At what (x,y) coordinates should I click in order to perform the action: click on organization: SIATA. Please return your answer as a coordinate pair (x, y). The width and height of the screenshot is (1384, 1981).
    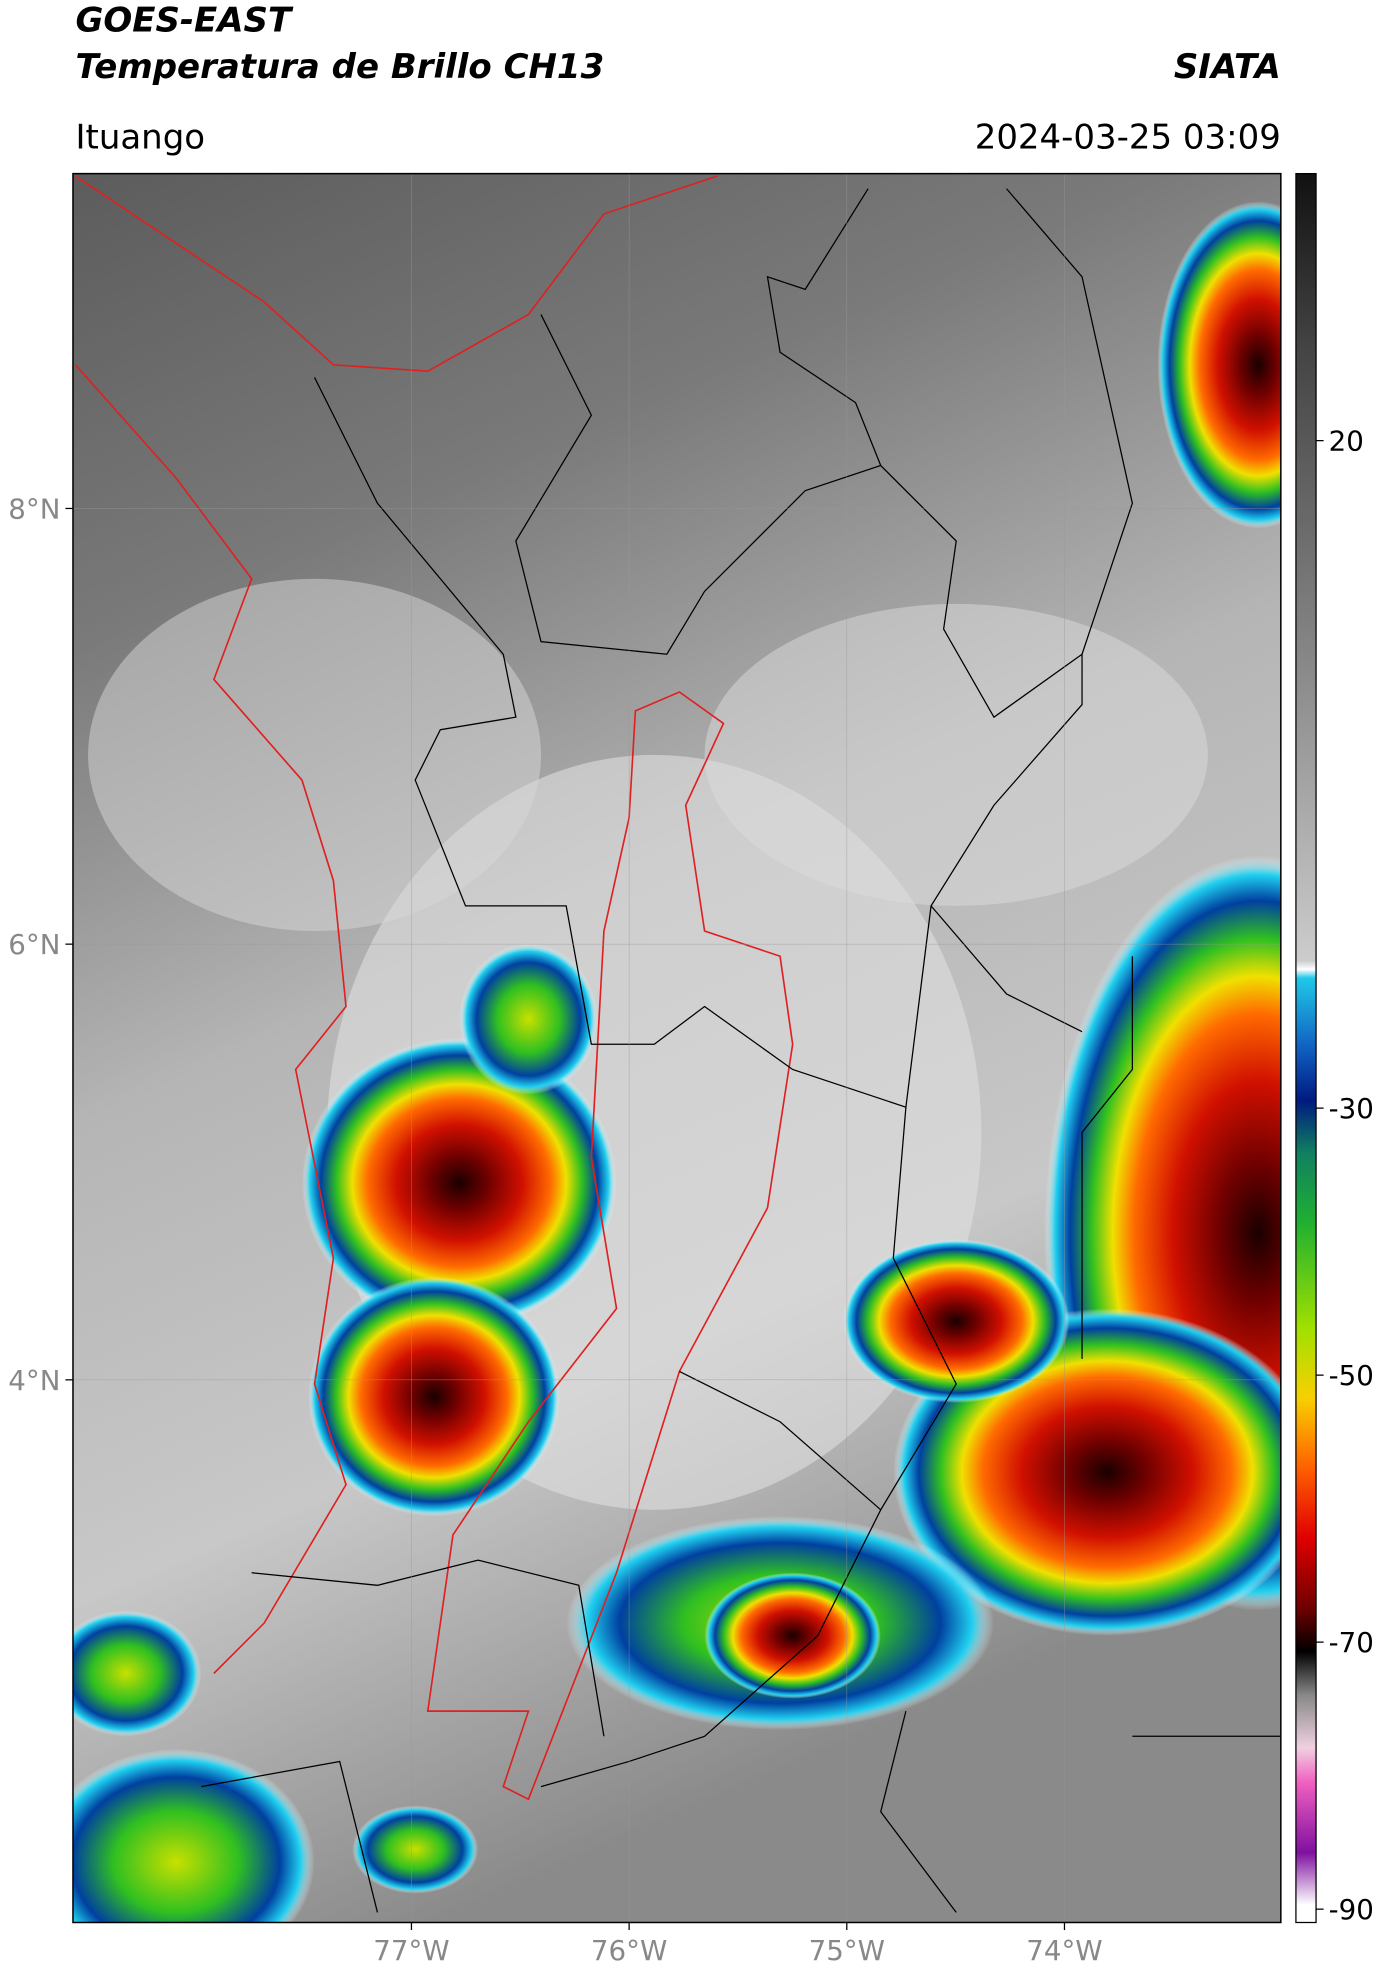
    Looking at the image, I should click on (1227, 67).